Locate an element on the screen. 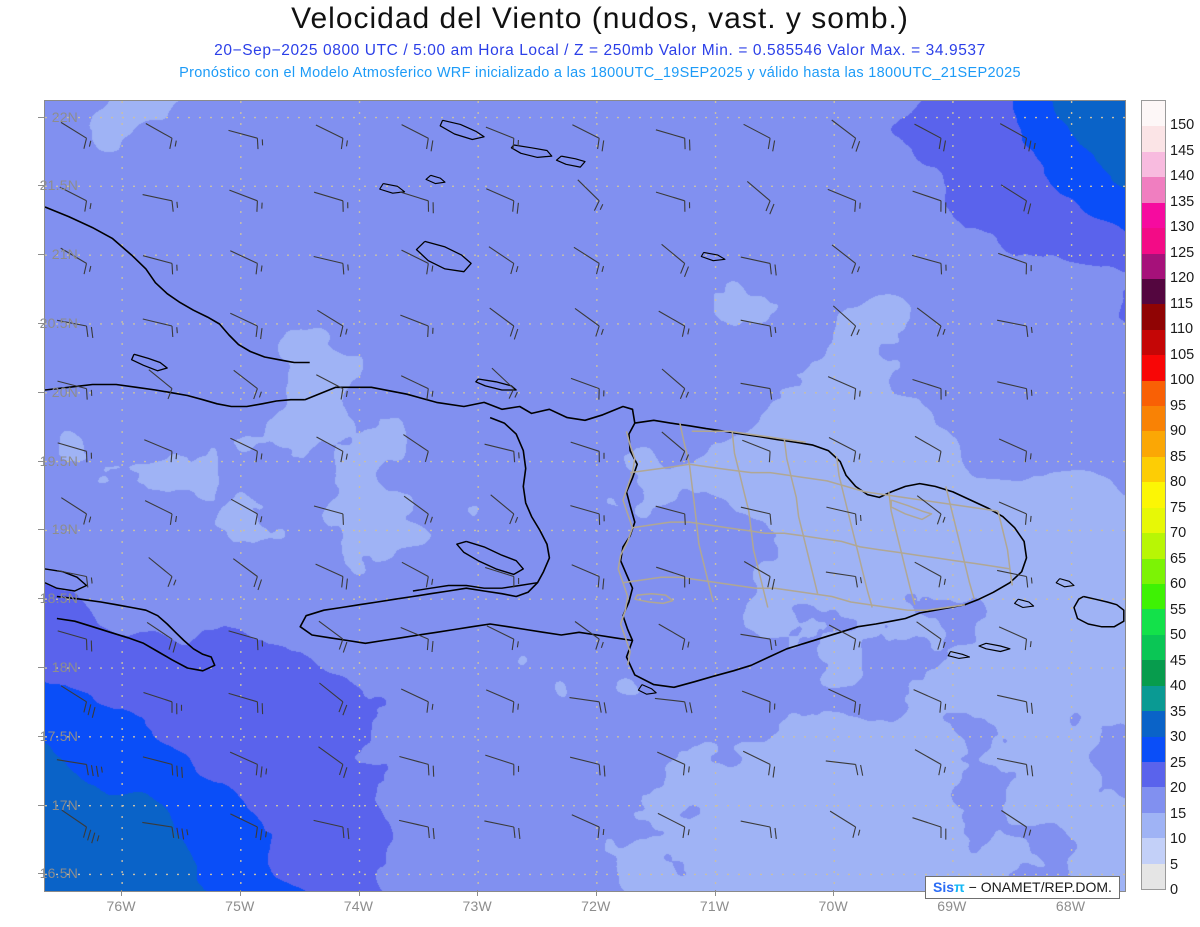 This screenshot has height=927, width=1200. y-axis-tick-label: 20N is located at coordinates (64, 391).